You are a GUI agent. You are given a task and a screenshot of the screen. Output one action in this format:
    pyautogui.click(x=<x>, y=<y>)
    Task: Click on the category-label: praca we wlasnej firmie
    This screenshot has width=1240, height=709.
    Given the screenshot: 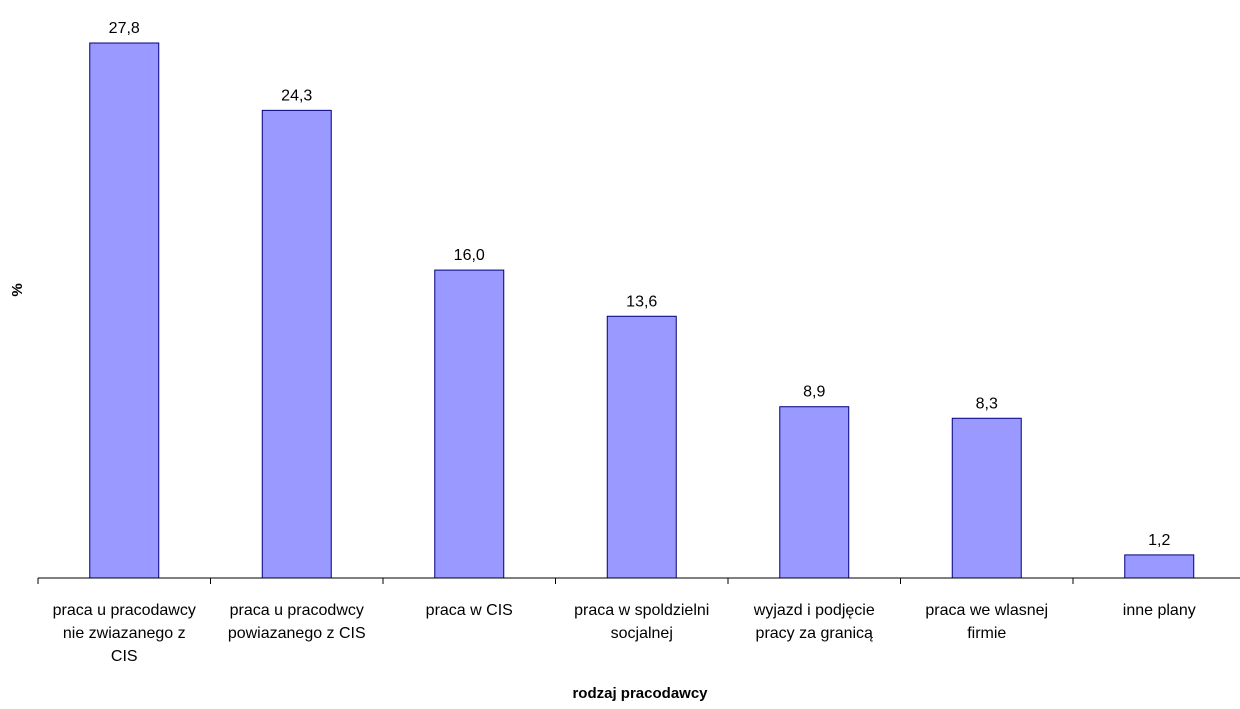 What is the action you would take?
    pyautogui.click(x=986, y=622)
    